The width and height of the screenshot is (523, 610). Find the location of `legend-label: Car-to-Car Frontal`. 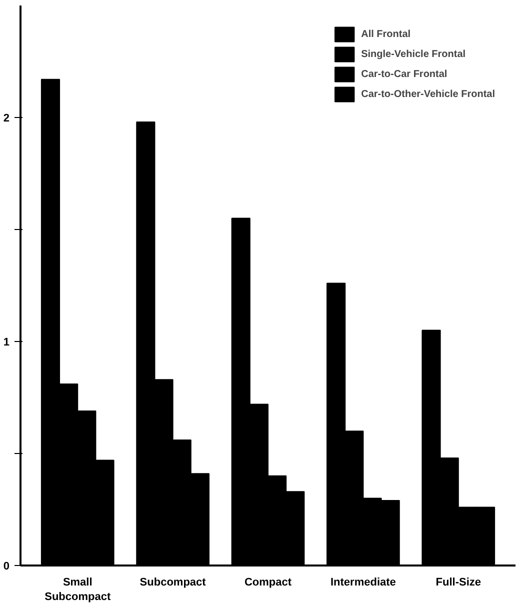

legend-label: Car-to-Car Frontal is located at coordinates (404, 74).